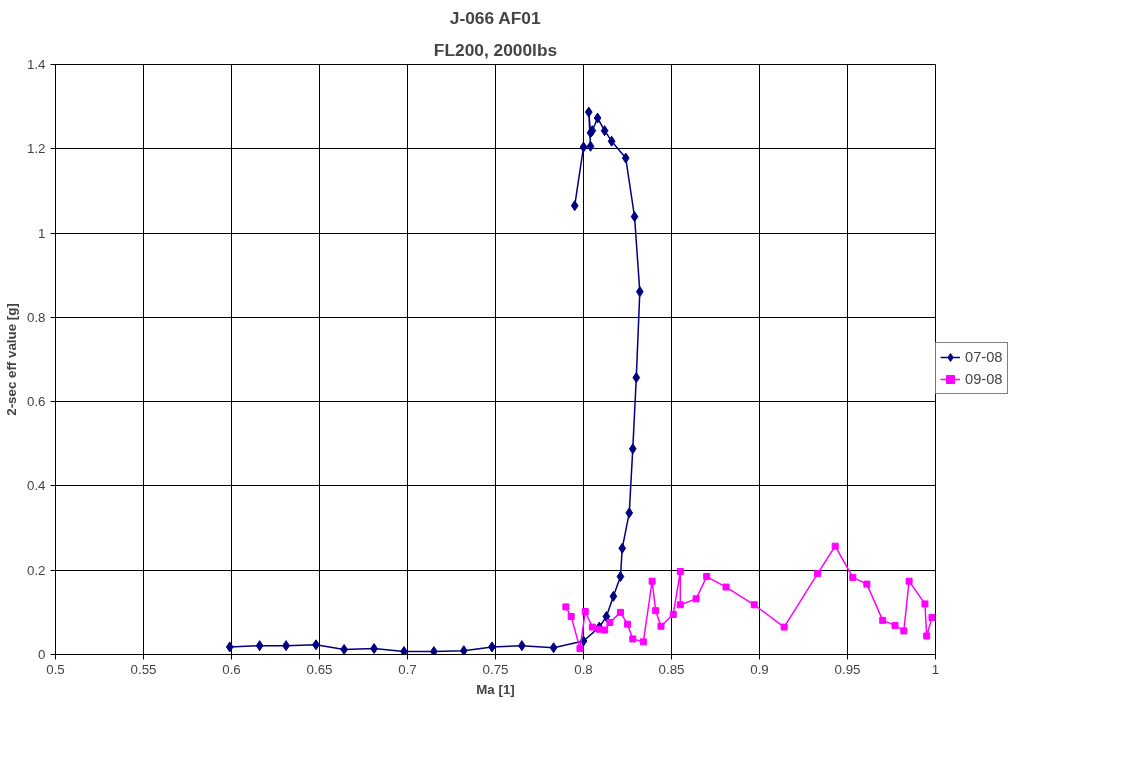  Describe the element at coordinates (55, 669) in the screenshot. I see `x-tick-label: 0.5` at that location.